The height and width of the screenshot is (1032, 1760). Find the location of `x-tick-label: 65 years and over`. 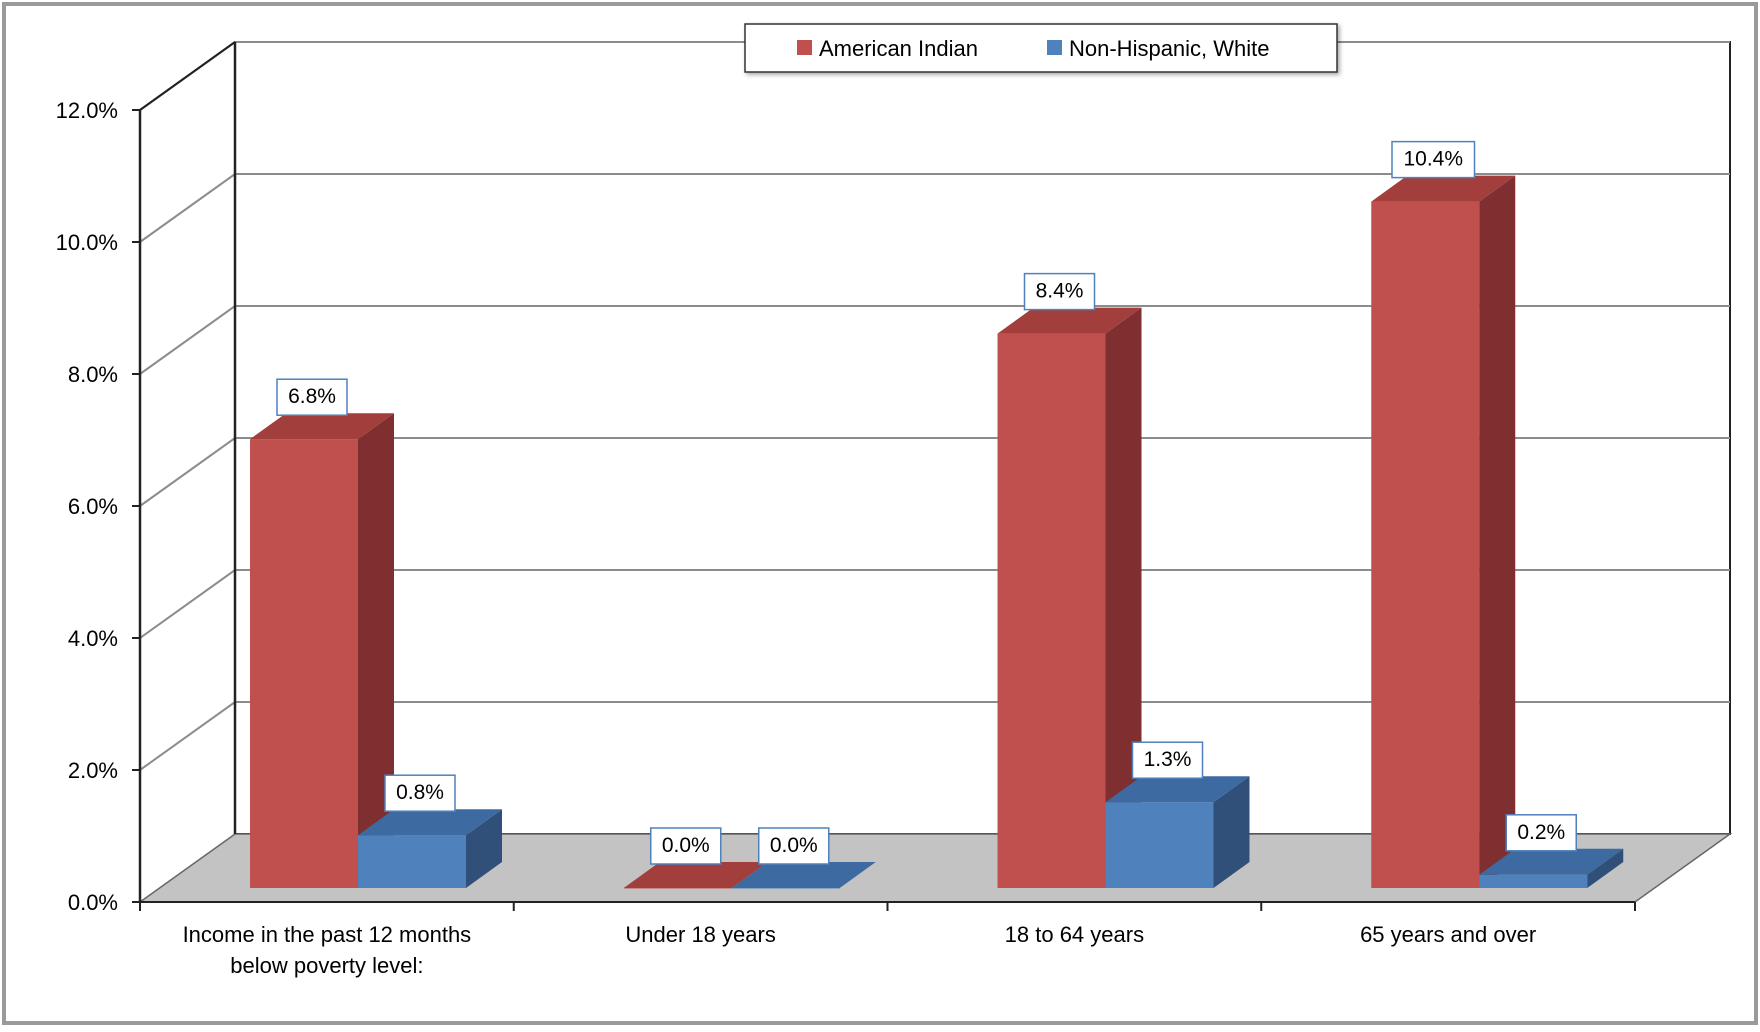

x-tick-label: 65 years and over is located at coordinates (1448, 934).